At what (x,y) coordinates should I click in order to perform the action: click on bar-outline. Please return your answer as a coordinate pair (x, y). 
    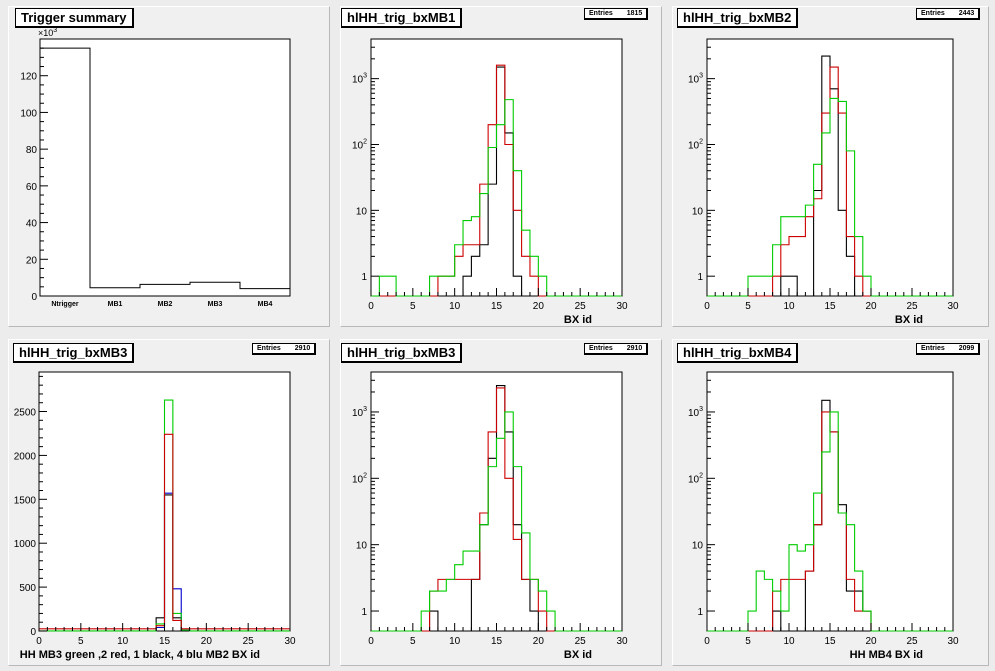
    Looking at the image, I should click on (165, 171).